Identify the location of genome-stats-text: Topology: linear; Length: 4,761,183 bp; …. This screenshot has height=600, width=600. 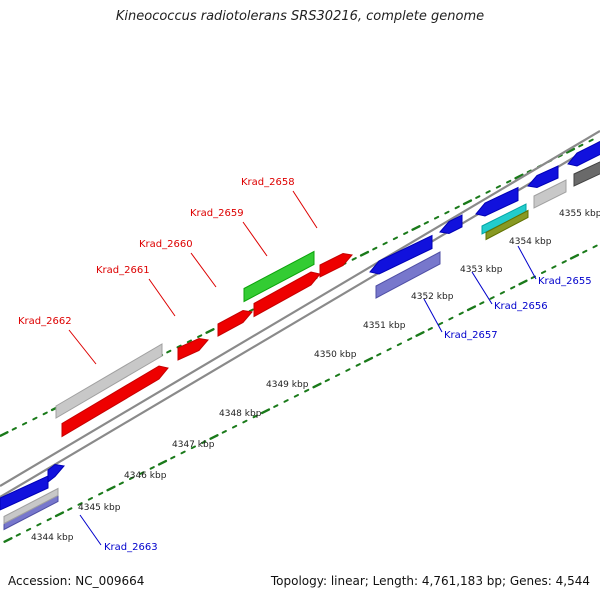
(430, 581).